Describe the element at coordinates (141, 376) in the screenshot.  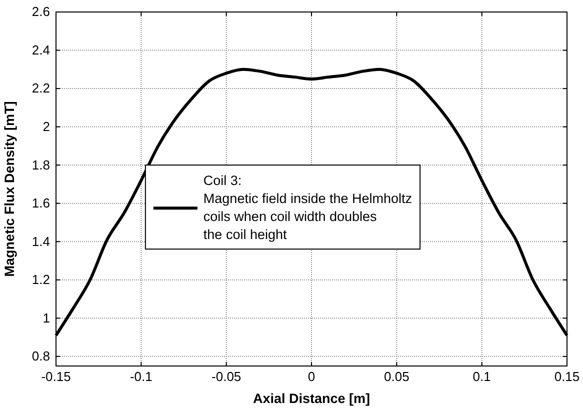
I see `x-tick-label: -0.1` at that location.